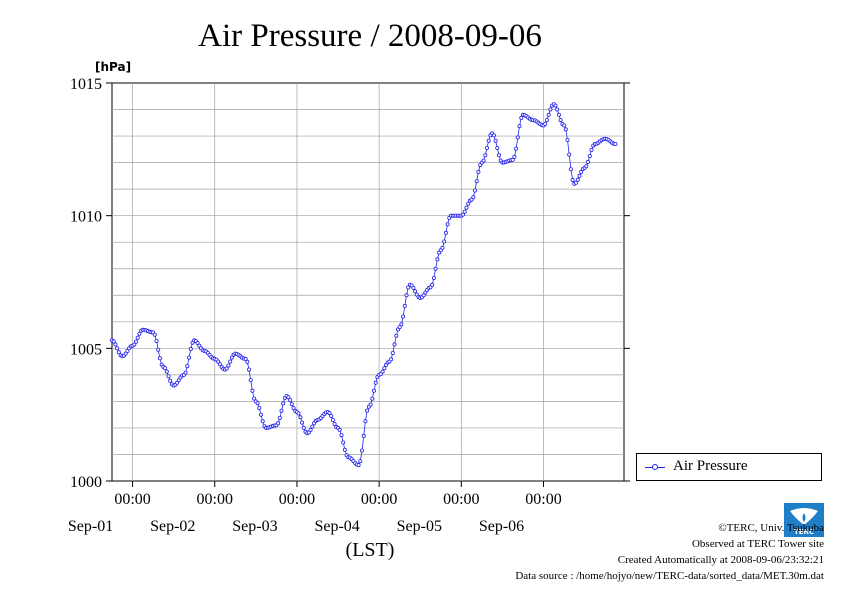 Image resolution: width=842 pixels, height=595 pixels. I want to click on chart-title: Air Pressure / 2008-09-06, so click(370, 36).